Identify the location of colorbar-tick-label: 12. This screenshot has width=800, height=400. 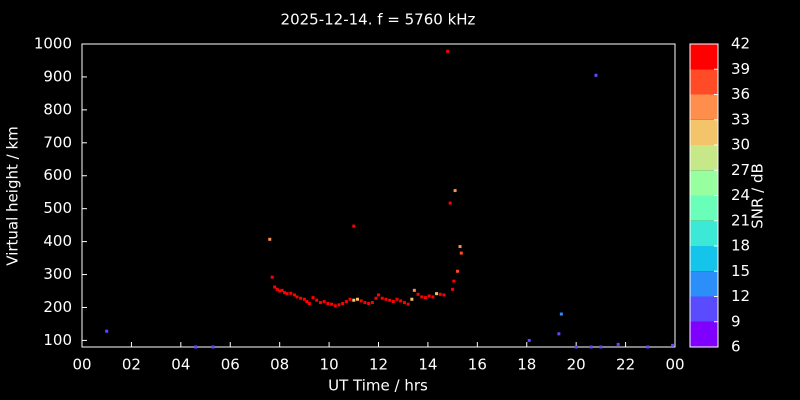
(740, 296).